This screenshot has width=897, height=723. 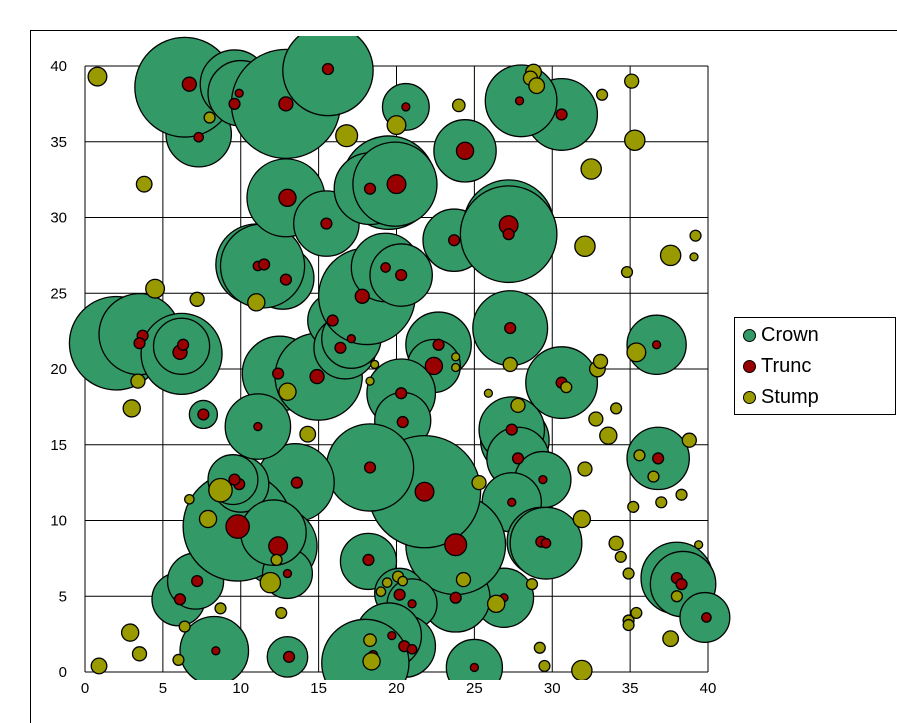 I want to click on x-tick-label: 25, so click(x=474, y=688).